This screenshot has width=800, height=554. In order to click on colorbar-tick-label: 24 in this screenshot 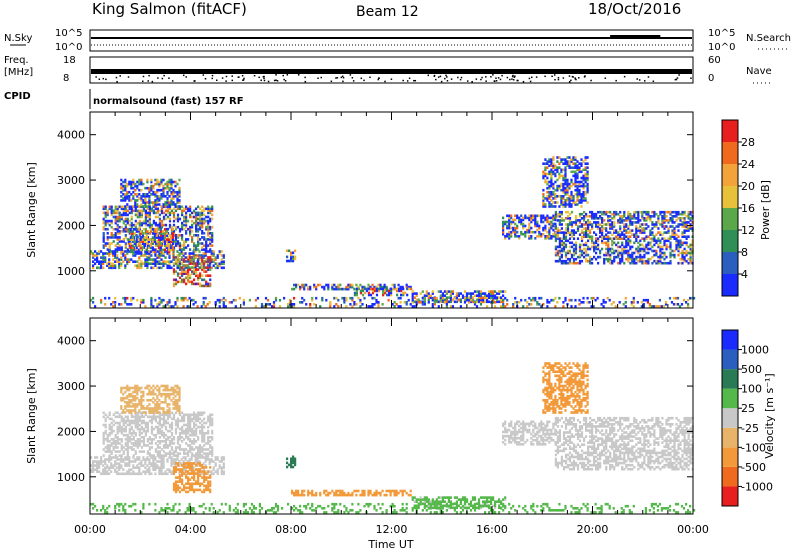, I will do `click(748, 164)`.